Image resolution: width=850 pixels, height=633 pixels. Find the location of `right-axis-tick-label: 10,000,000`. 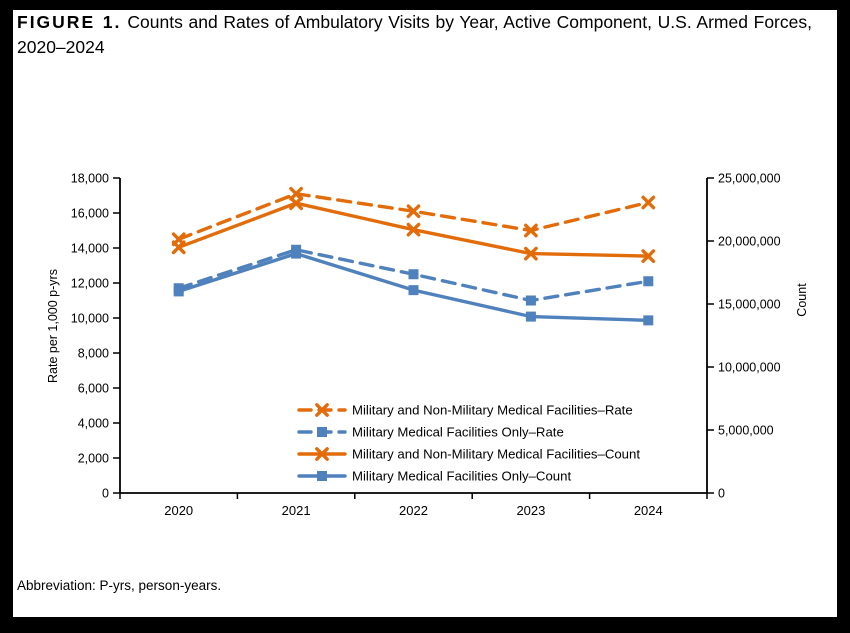

right-axis-tick-label: 10,000,000 is located at coordinates (749, 367).